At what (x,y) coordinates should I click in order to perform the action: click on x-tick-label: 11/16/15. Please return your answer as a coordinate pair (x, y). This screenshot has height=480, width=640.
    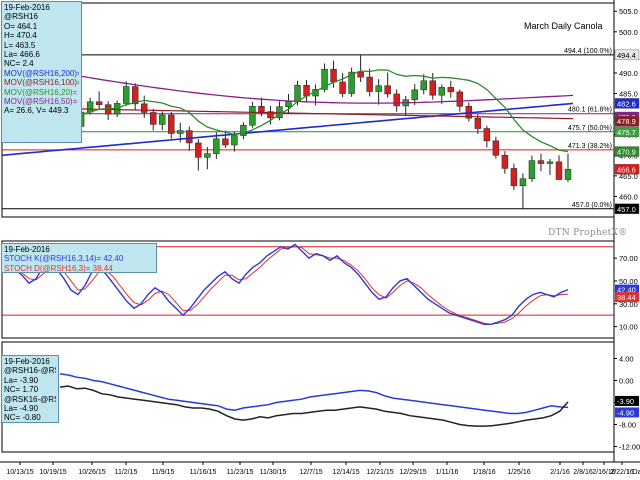
    Looking at the image, I should click on (203, 472).